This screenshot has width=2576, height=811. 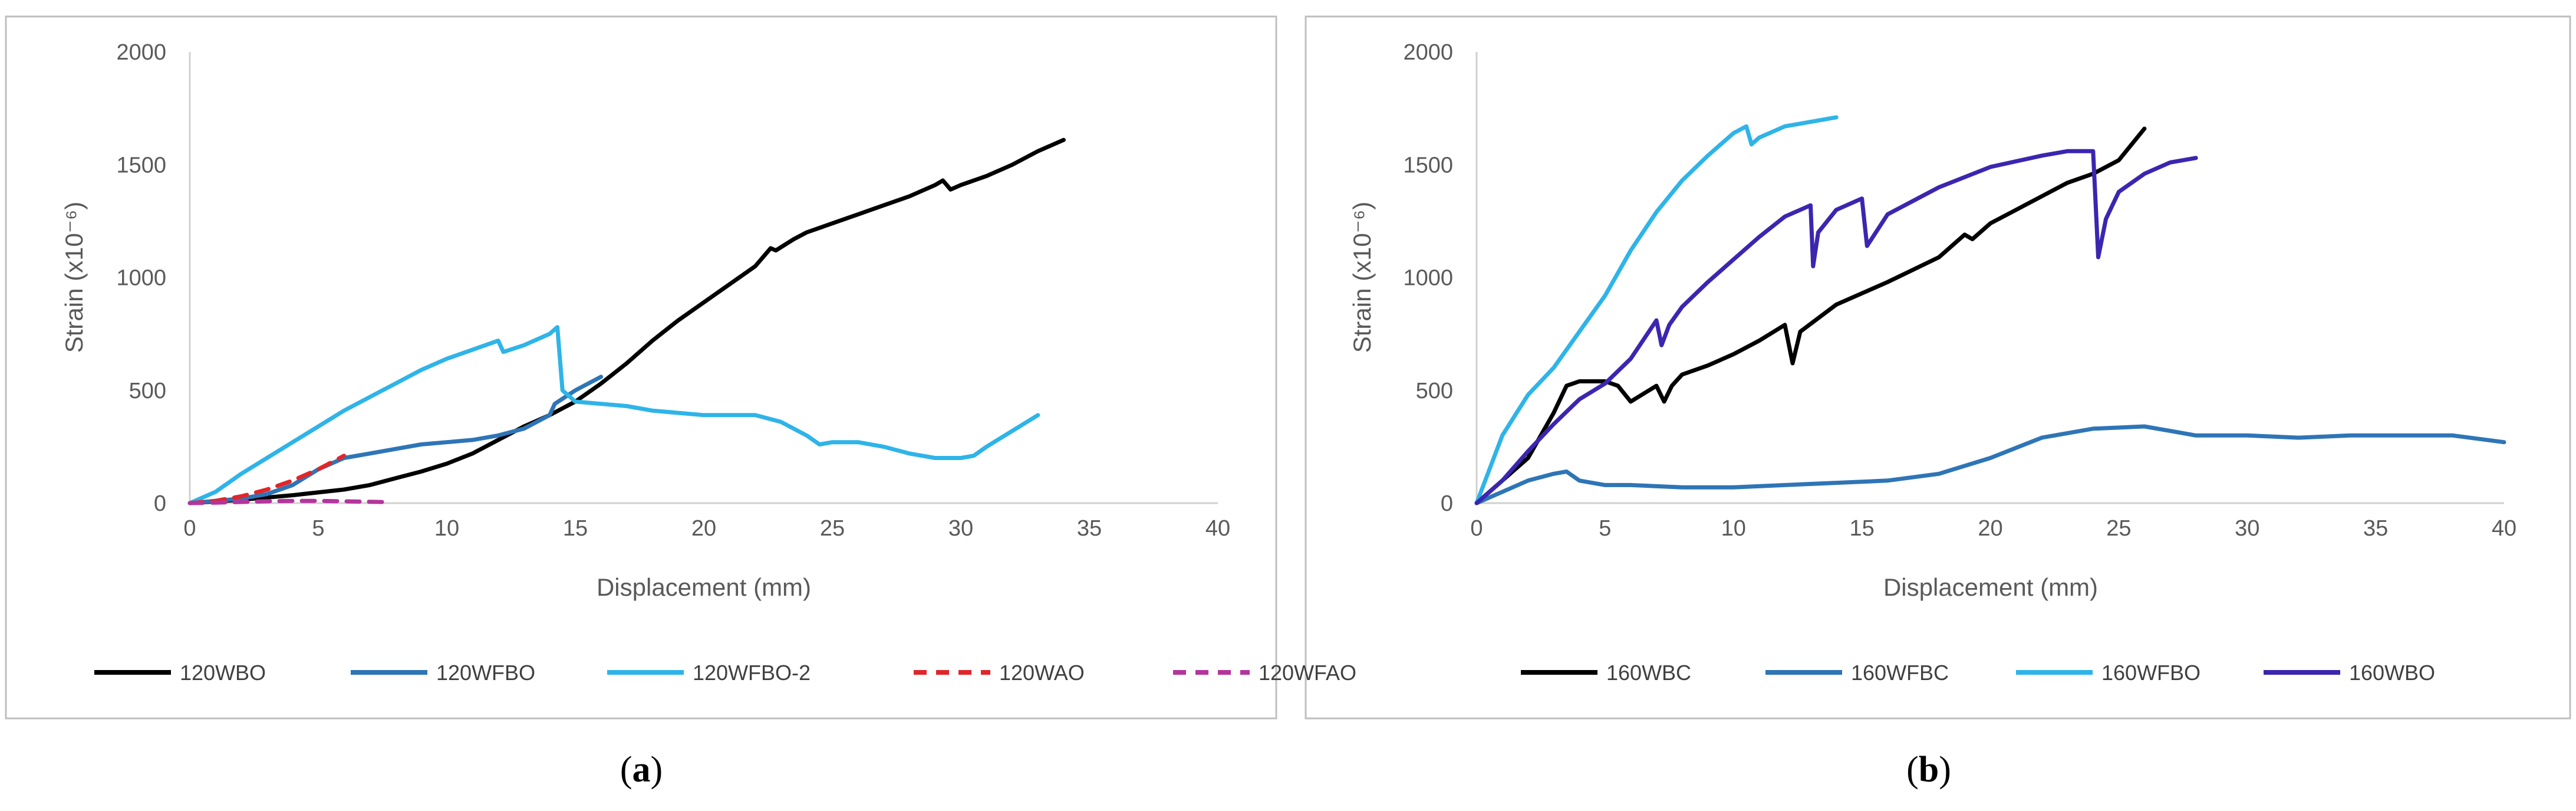 I want to click on series-line-160wfbc, so click(x=1990, y=464).